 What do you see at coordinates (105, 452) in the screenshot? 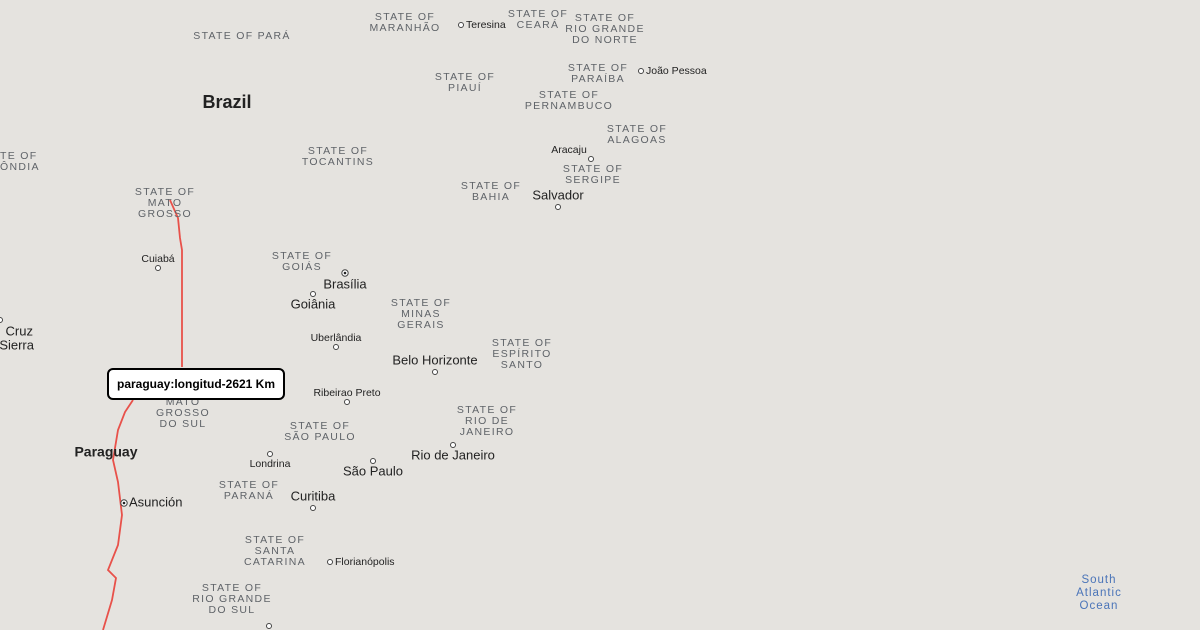
I see `country-label: Paraguay` at bounding box center [105, 452].